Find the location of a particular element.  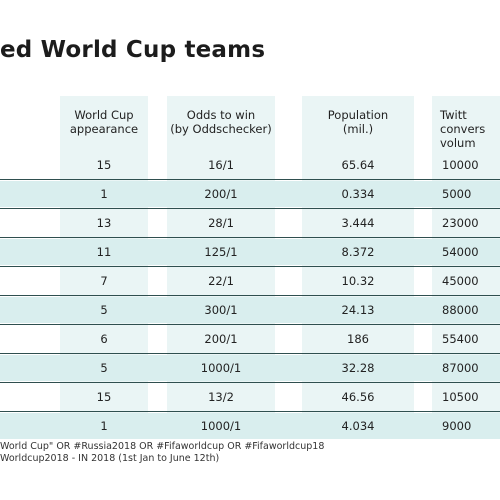

header-appearance: World Cup appearance is located at coordinates (104, 122).